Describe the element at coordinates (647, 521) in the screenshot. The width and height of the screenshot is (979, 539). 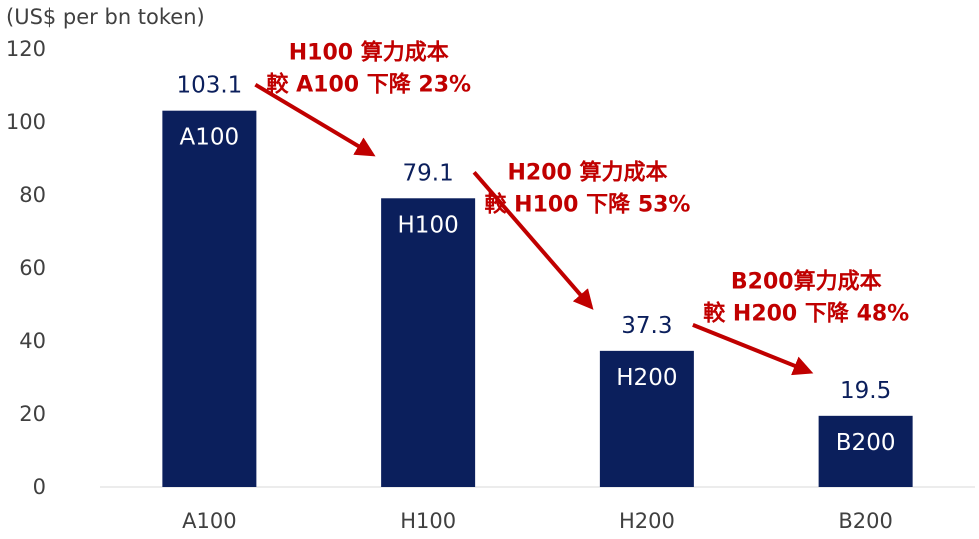
I see `x-tick-label: H200` at that location.